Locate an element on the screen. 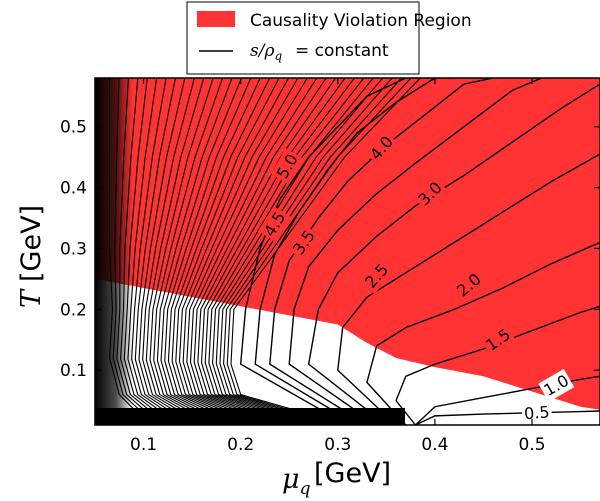  contour-label-bg-2.5 is located at coordinates (376, 275).